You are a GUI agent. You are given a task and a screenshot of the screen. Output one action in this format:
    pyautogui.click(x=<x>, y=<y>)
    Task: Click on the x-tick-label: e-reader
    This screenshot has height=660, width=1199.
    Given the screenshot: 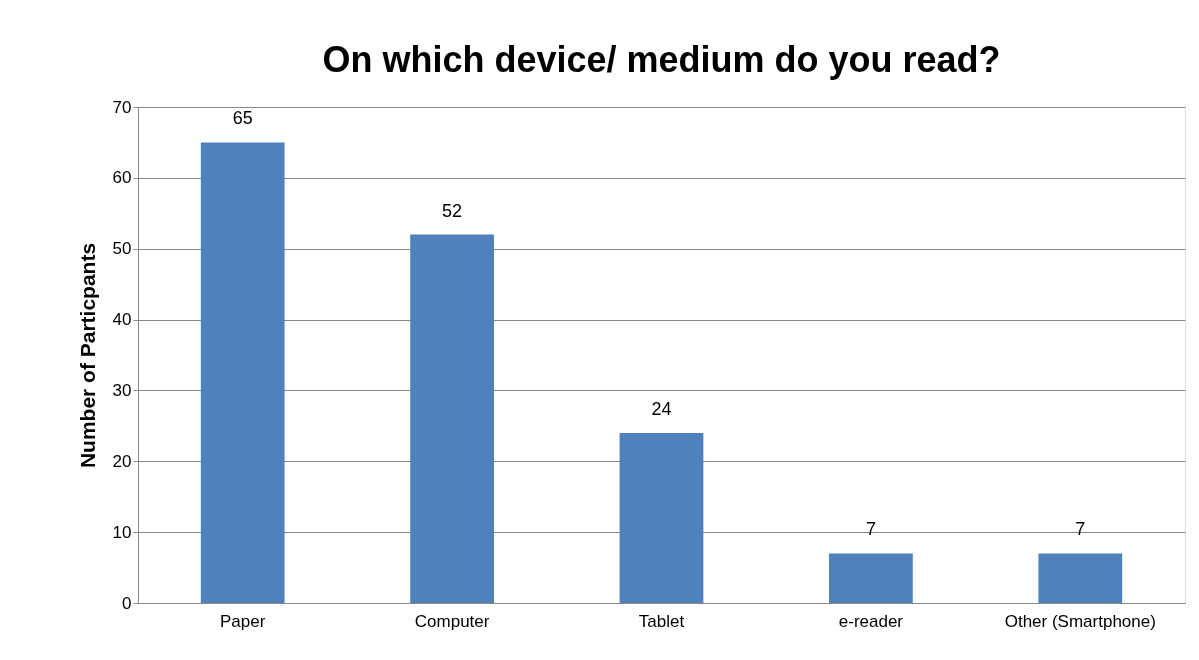 What is the action you would take?
    pyautogui.click(x=871, y=621)
    